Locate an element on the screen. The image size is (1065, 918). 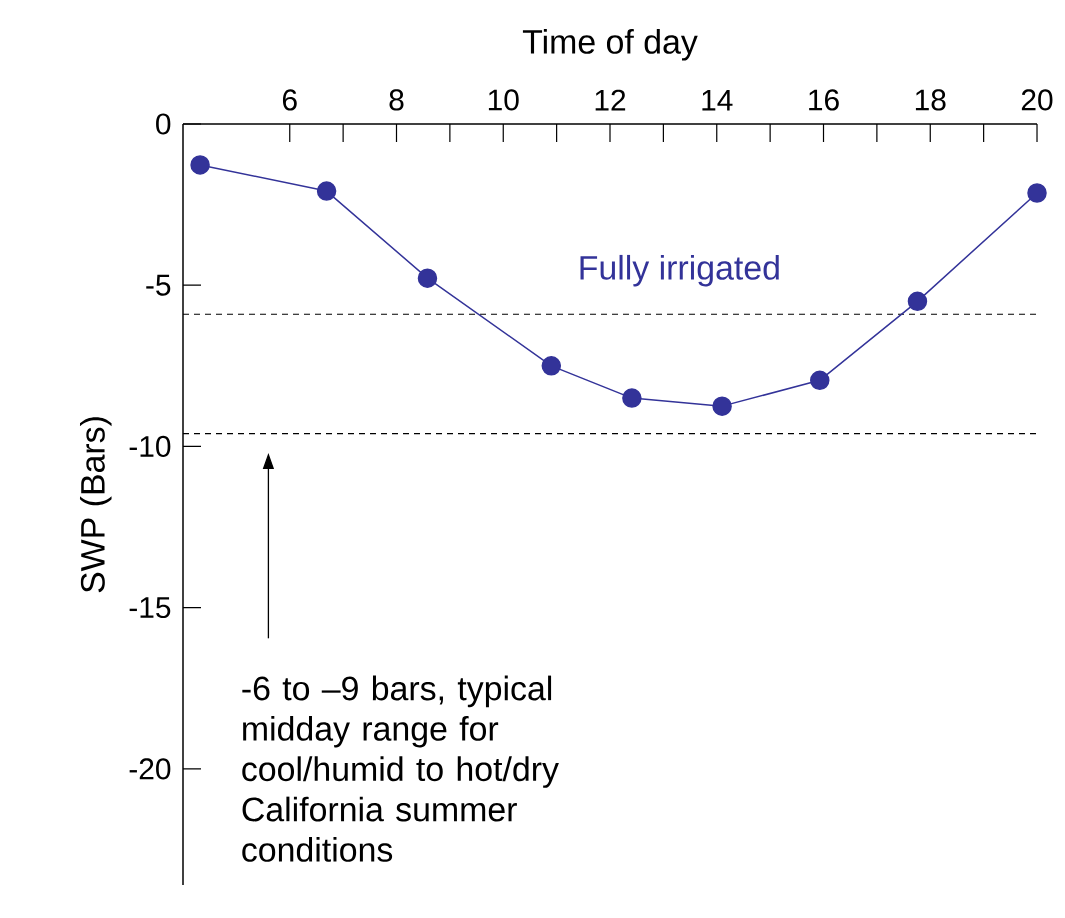
y-tick-label: -5 is located at coordinates (158, 285).